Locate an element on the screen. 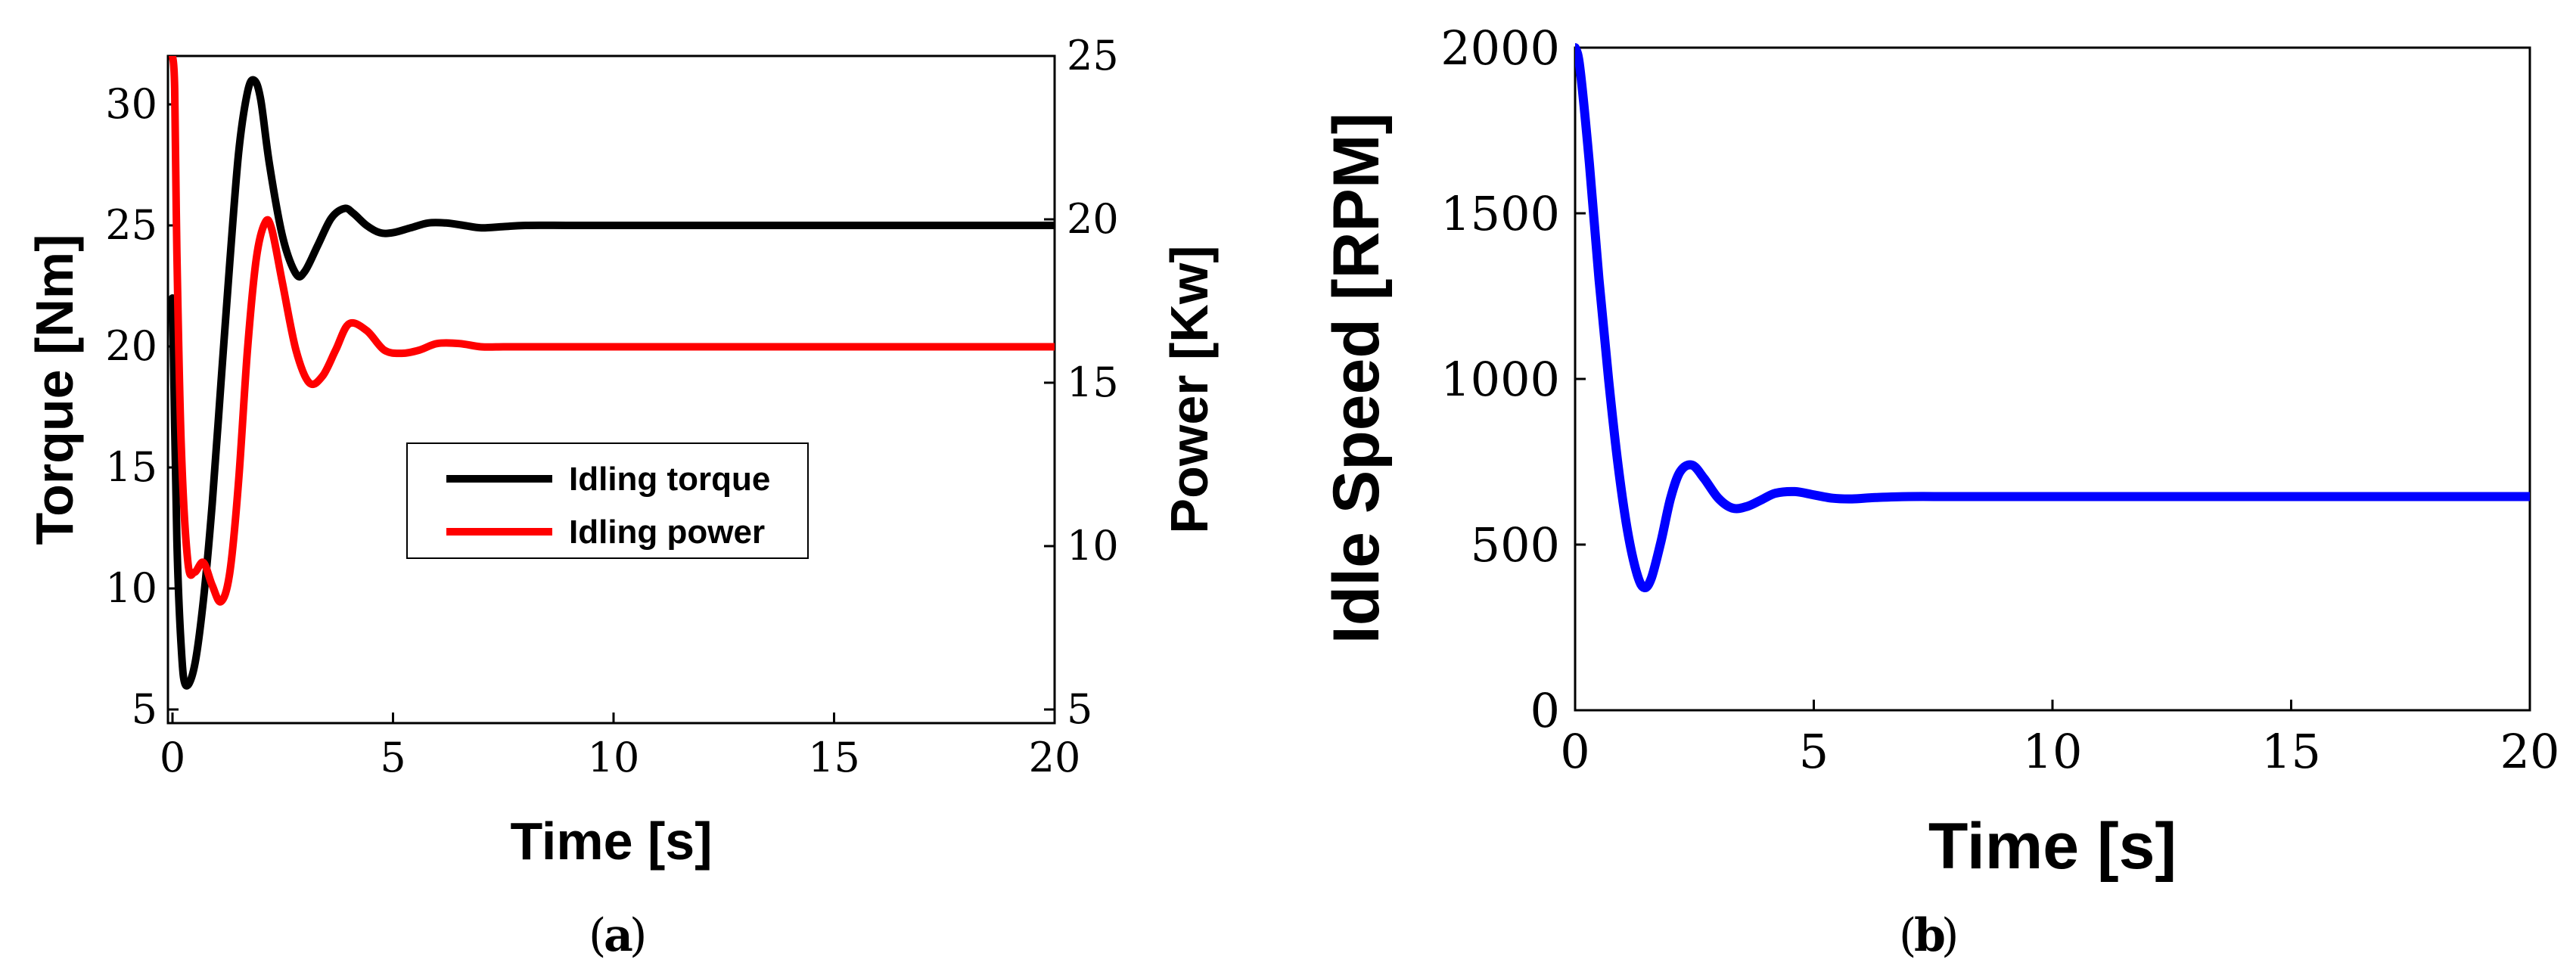 The width and height of the screenshot is (2576, 978). left-y-tick-label: 15 is located at coordinates (131, 467).